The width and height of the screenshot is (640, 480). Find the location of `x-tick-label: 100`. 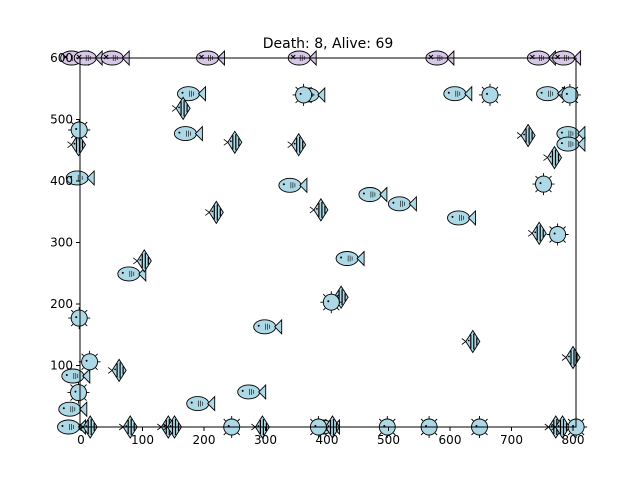

x-tick-label: 100 is located at coordinates (142, 440).